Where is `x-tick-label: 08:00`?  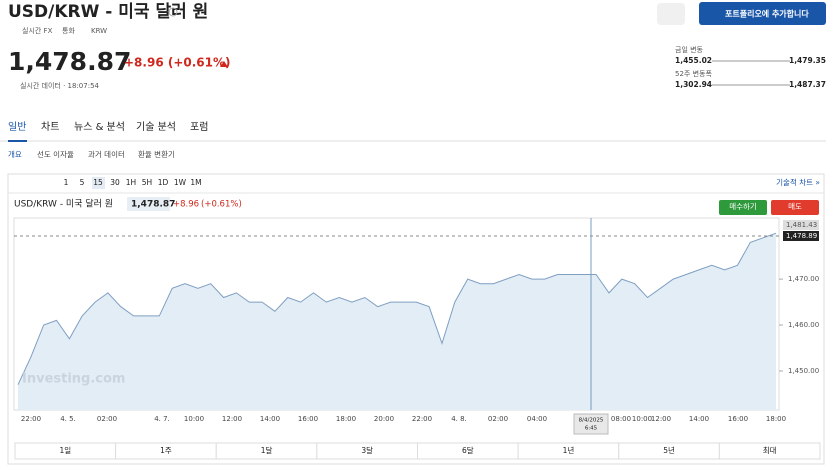
x-tick-label: 08:00 is located at coordinates (621, 419).